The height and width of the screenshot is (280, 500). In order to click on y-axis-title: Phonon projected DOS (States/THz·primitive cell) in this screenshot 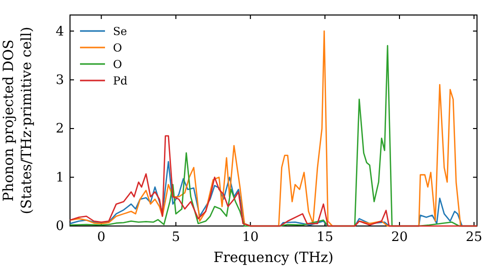, I will do `click(18, 120)`.